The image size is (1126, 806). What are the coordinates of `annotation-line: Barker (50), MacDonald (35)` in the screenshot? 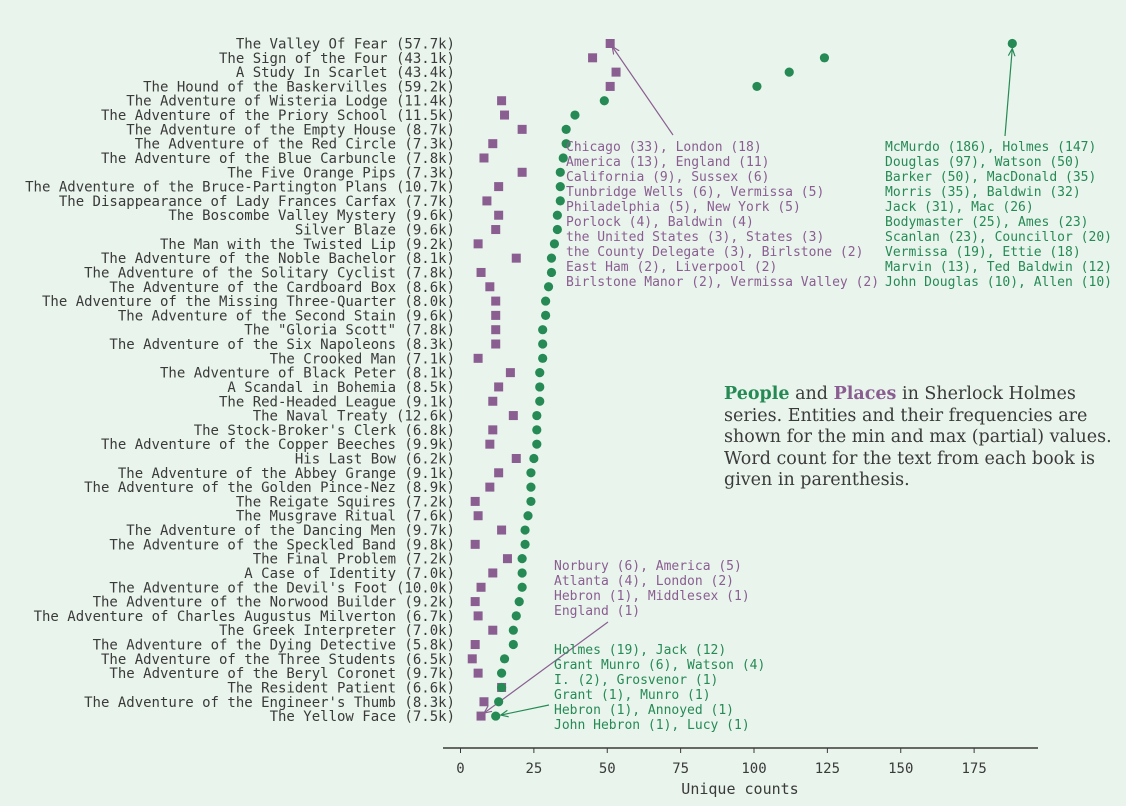 It's located at (990, 177).